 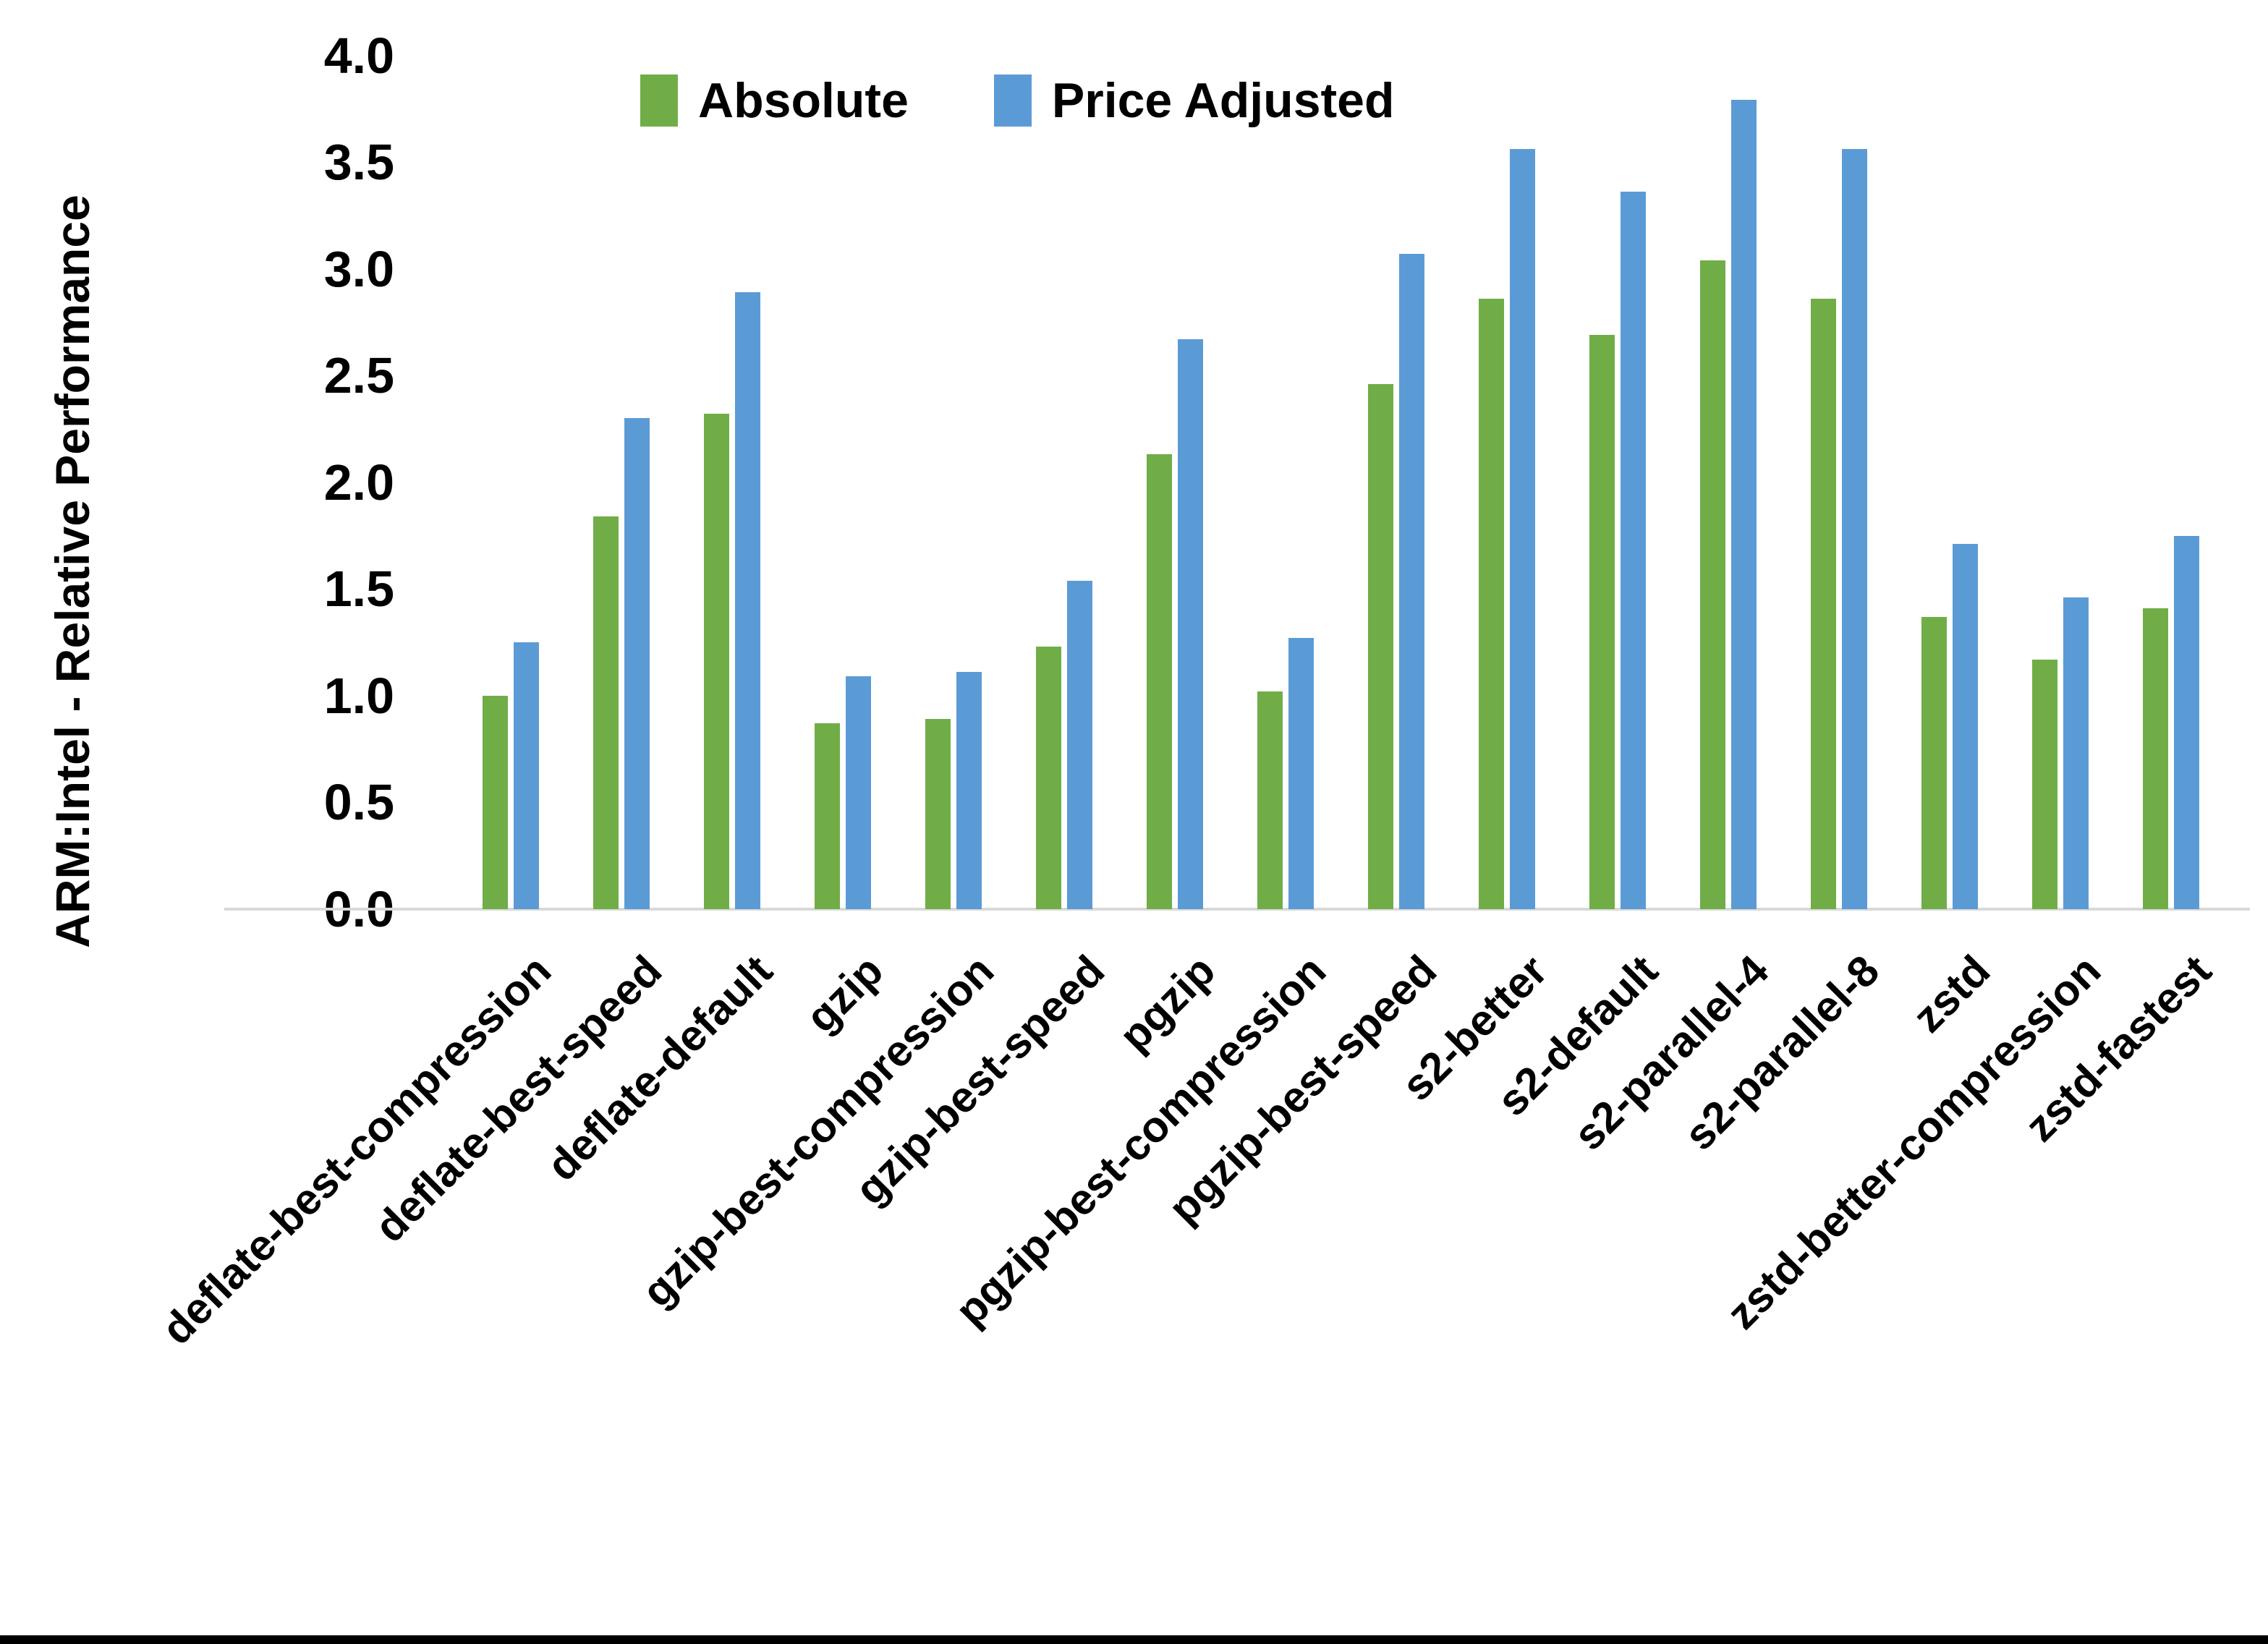 What do you see at coordinates (827, 816) in the screenshot?
I see `bar-absolute-gzip` at bounding box center [827, 816].